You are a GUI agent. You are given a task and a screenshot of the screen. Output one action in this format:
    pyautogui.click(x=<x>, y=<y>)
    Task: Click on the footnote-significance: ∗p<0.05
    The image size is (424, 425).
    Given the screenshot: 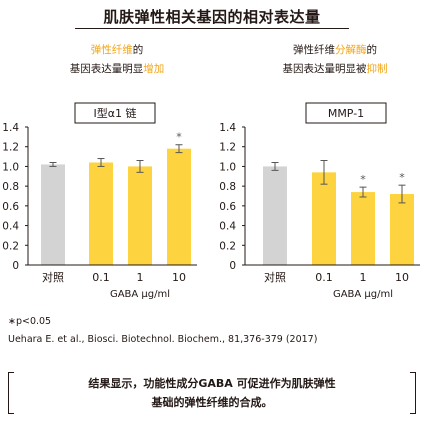 What is the action you would take?
    pyautogui.click(x=30, y=321)
    